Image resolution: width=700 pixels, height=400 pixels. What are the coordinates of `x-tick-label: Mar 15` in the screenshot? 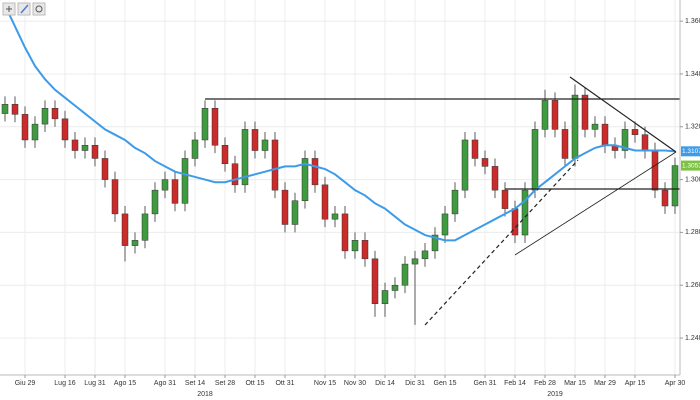 It's located at (575, 383).